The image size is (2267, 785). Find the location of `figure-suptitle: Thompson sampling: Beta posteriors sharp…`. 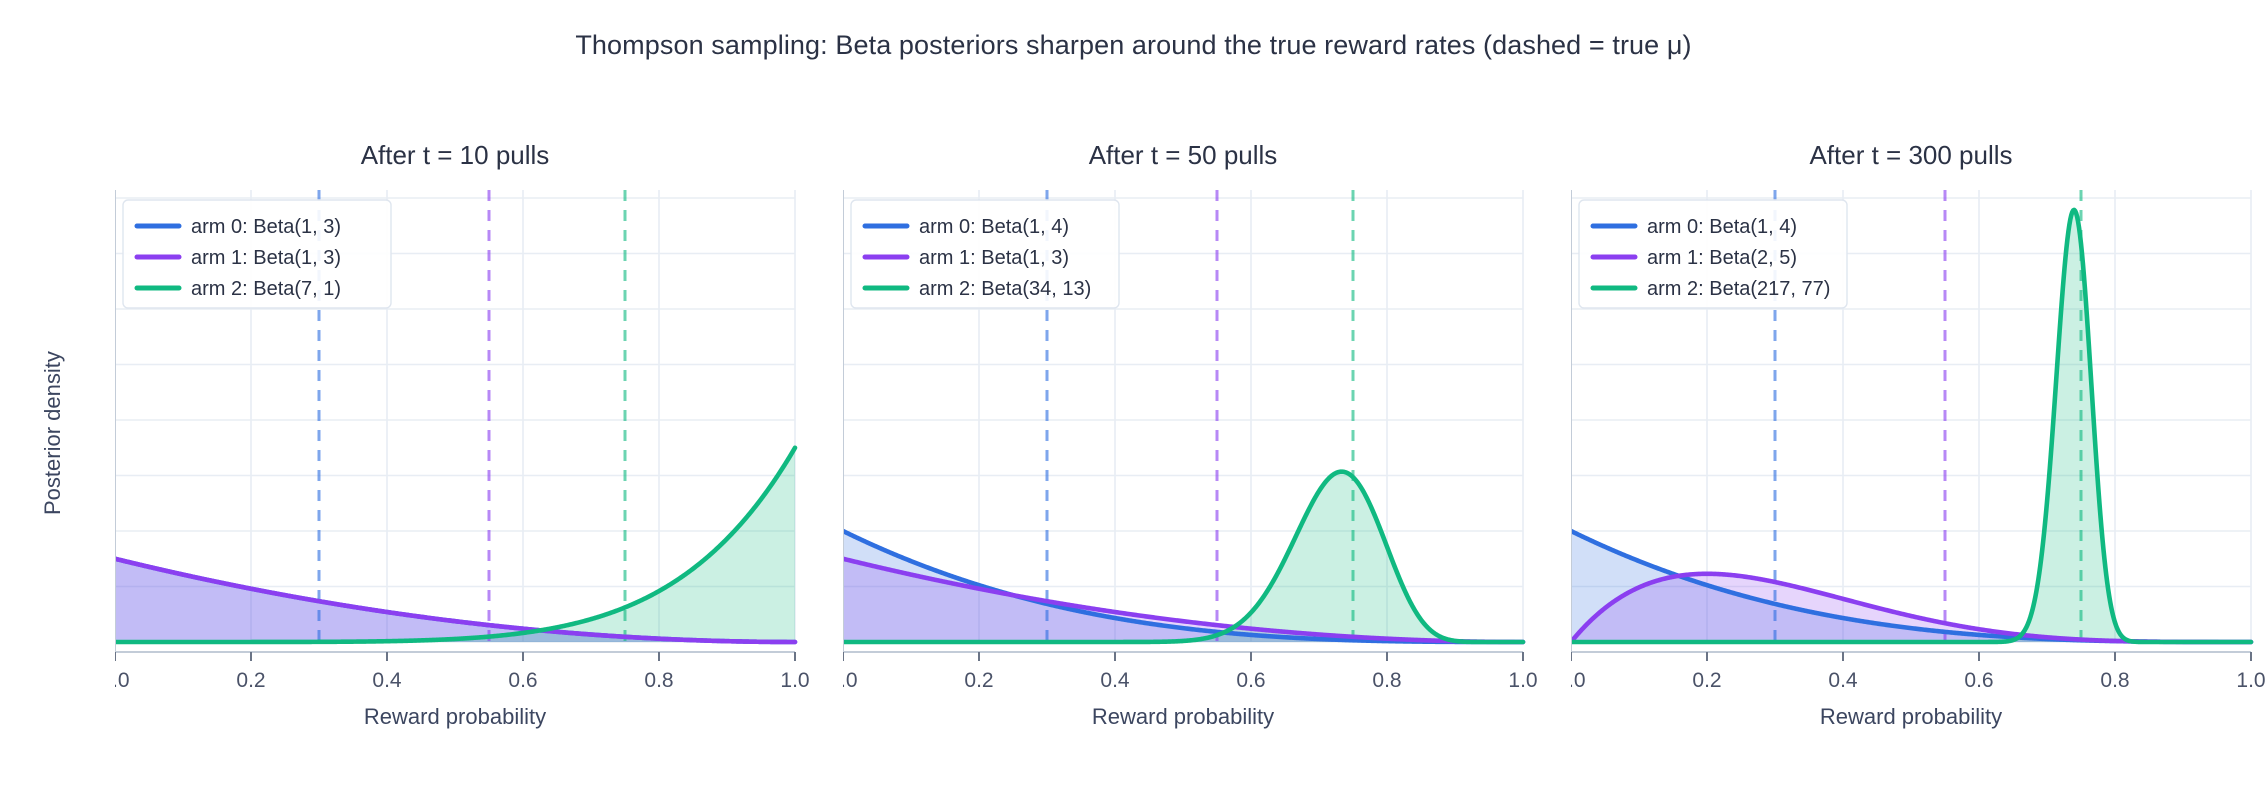

figure-suptitle: Thompson sampling: Beta posteriors sharp… is located at coordinates (1133, 45).